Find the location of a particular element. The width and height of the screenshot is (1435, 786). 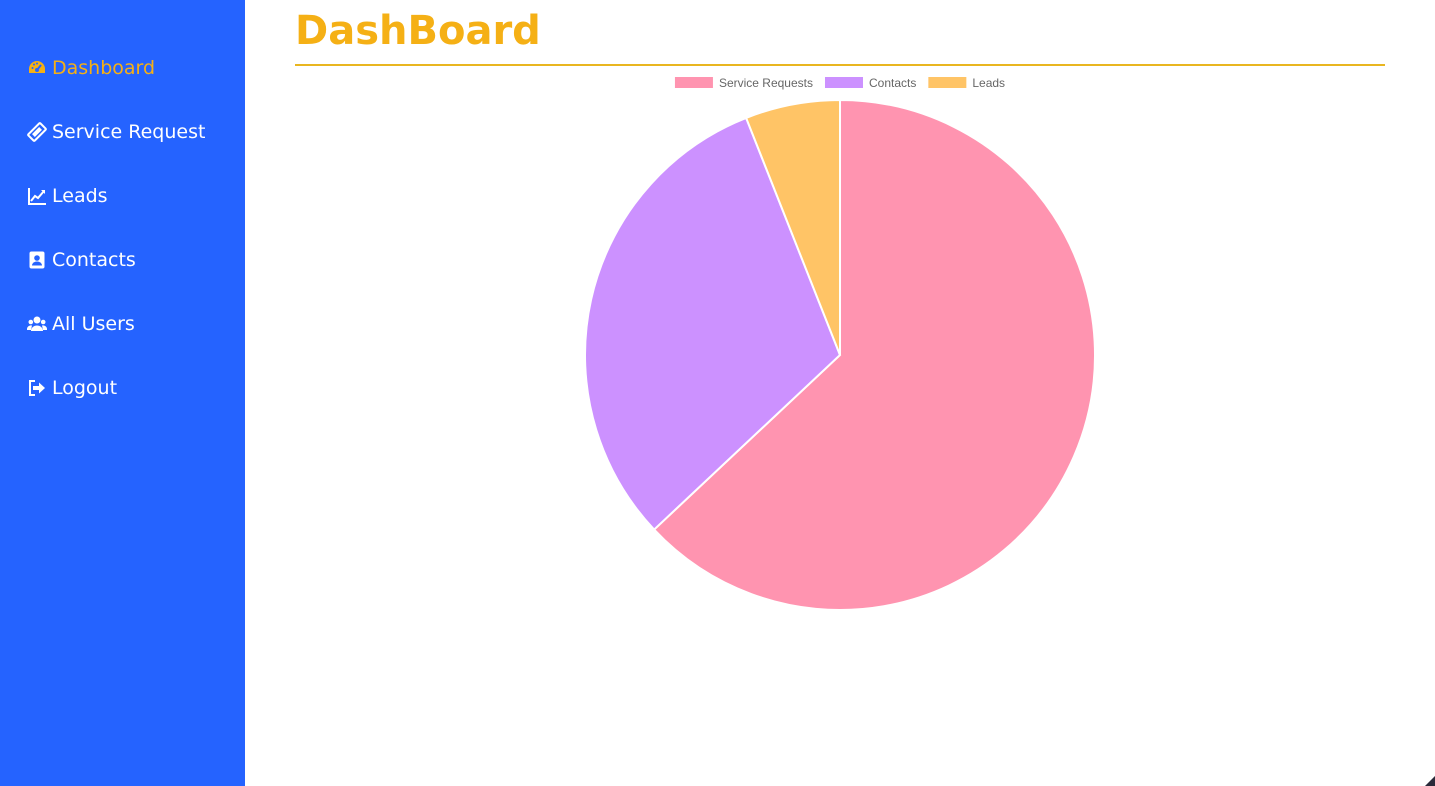

address-book-icon is located at coordinates (37, 260).